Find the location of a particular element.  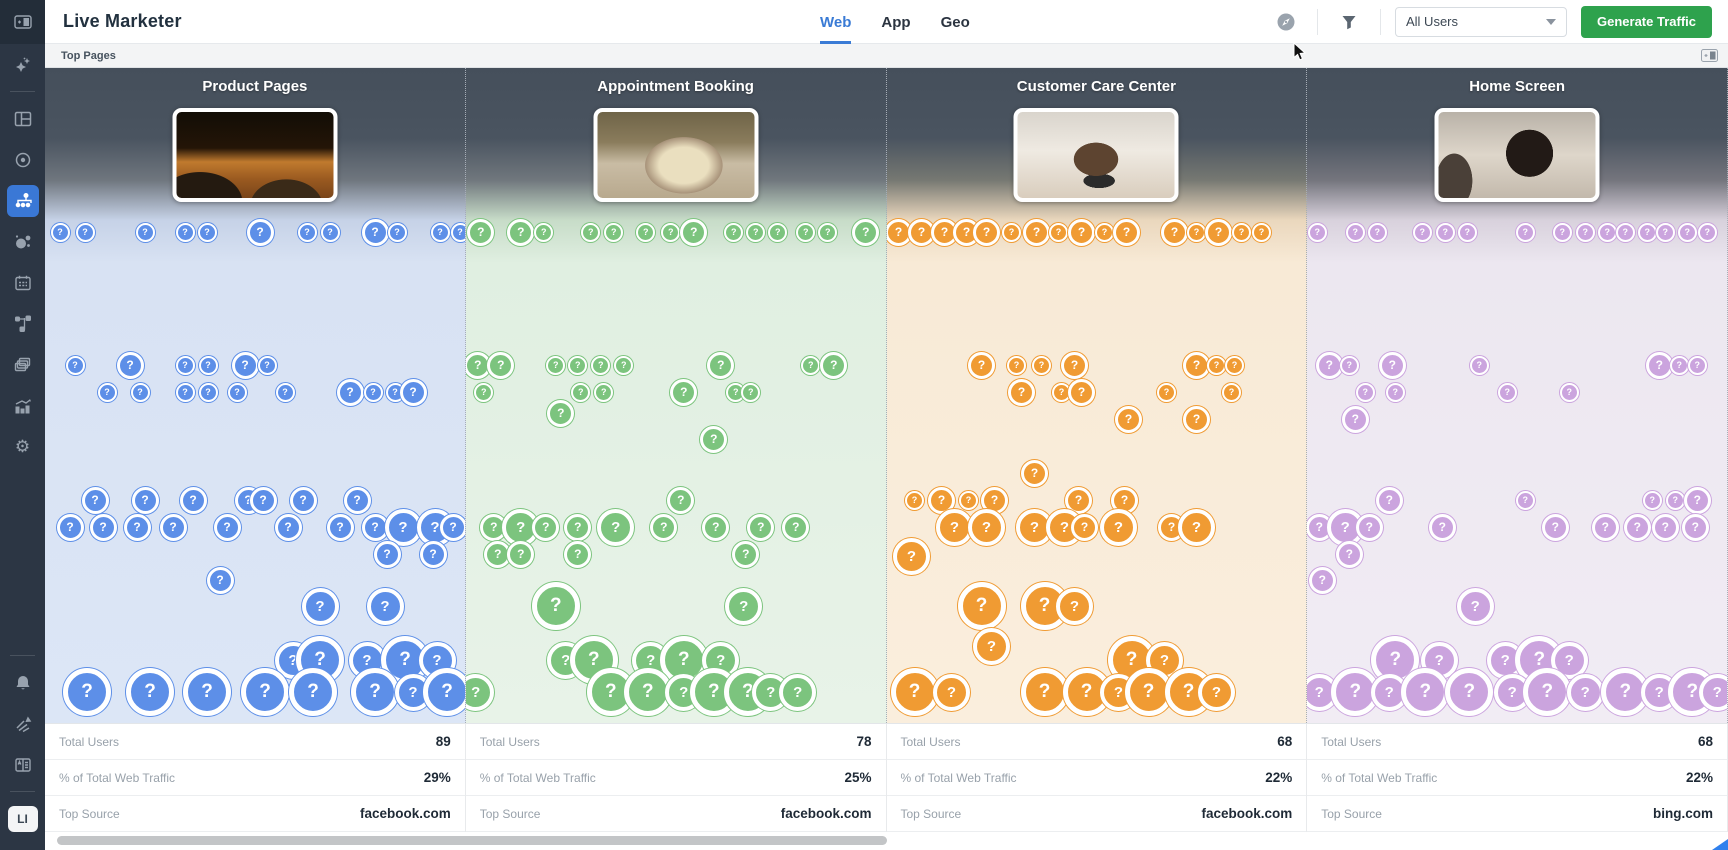

sidebar-item-live-marketer is located at coordinates (22, 200).